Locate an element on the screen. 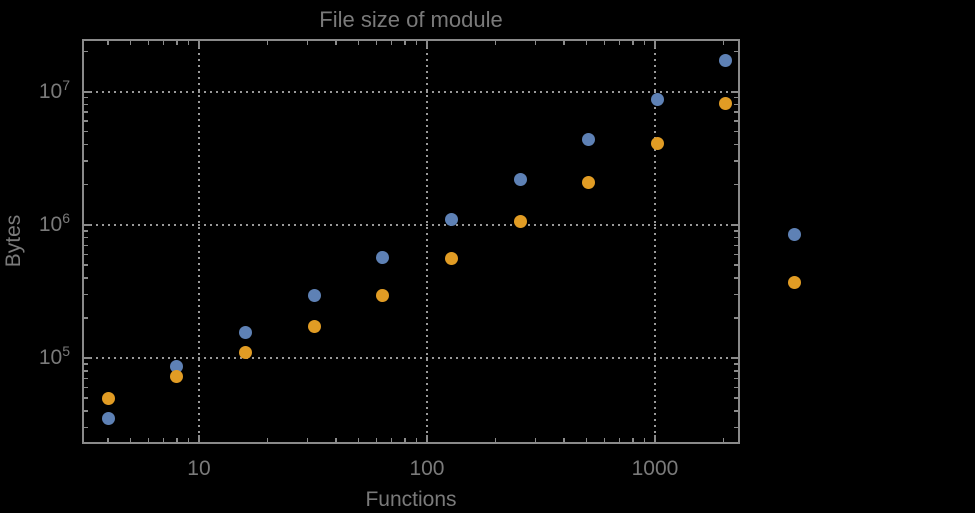 The image size is (975, 513). x-tick-label: 100 is located at coordinates (427, 468).